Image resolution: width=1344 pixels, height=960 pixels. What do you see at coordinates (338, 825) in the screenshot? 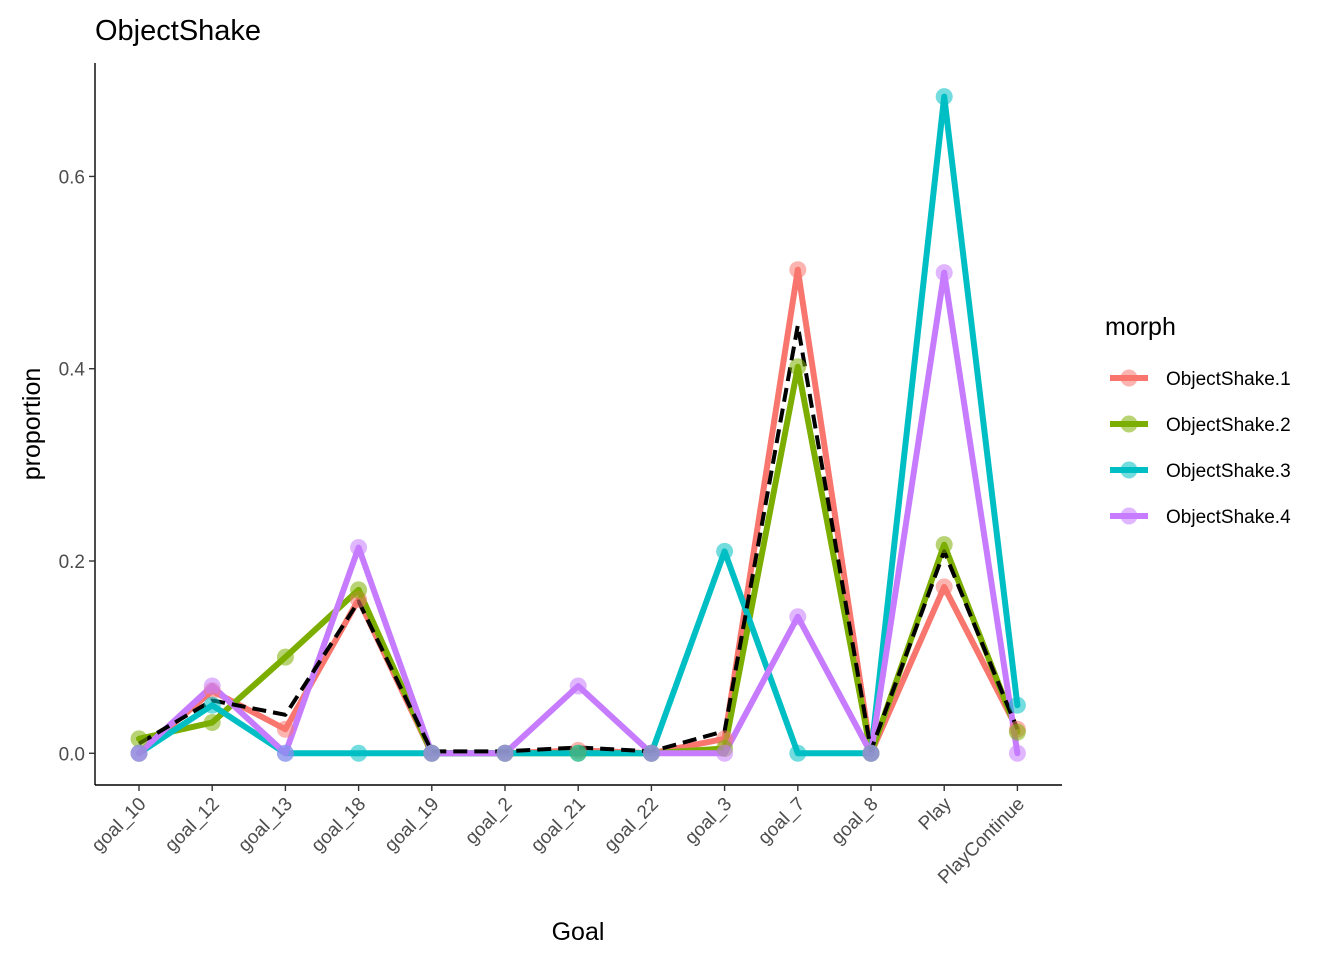
I see `x-tick-label: goal_18` at bounding box center [338, 825].